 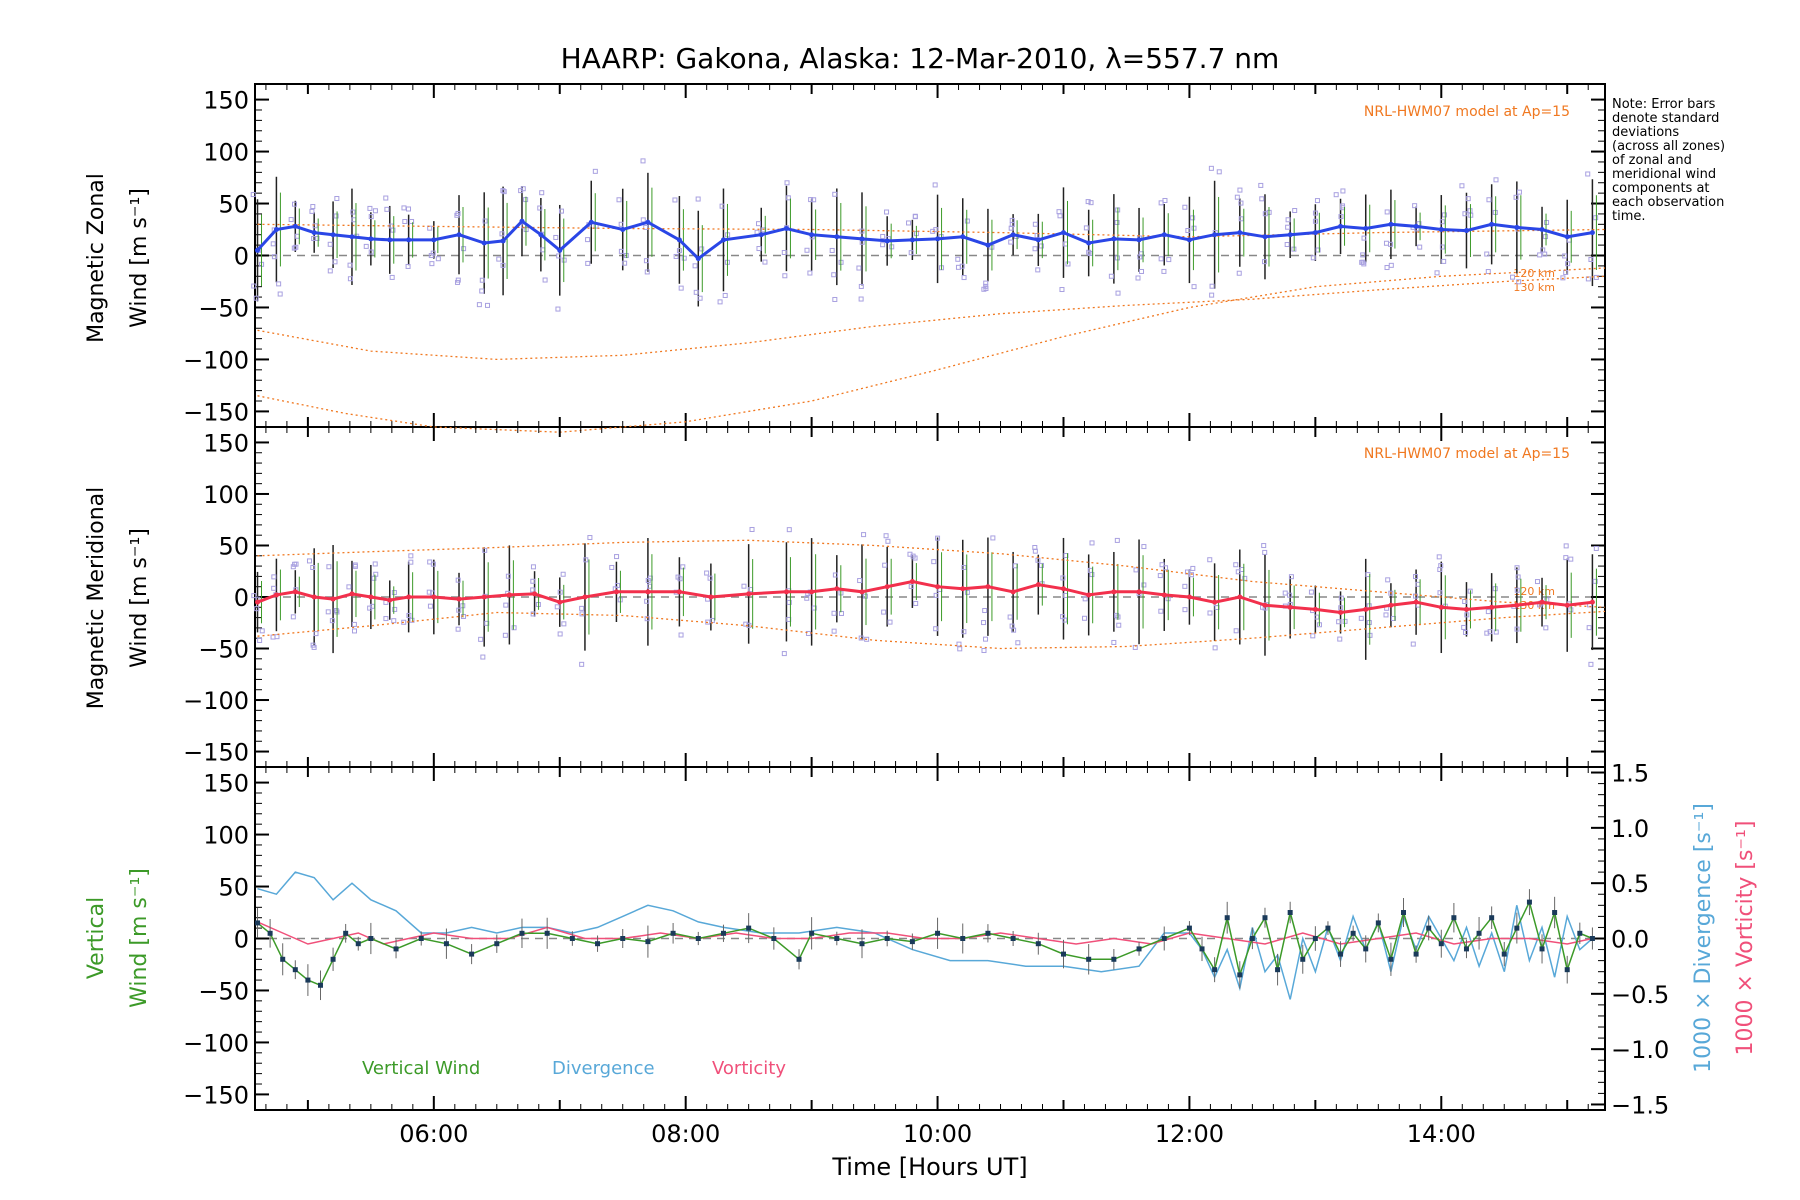 I want to click on y-tick-label: 100, so click(x=226, y=836).